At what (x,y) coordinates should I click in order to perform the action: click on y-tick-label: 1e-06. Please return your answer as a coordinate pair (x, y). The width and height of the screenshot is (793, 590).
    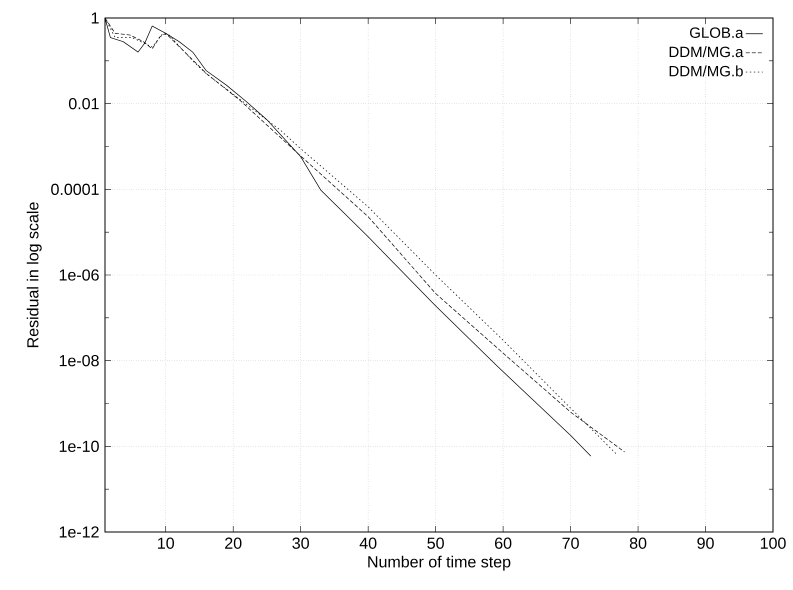
    Looking at the image, I should click on (79, 275).